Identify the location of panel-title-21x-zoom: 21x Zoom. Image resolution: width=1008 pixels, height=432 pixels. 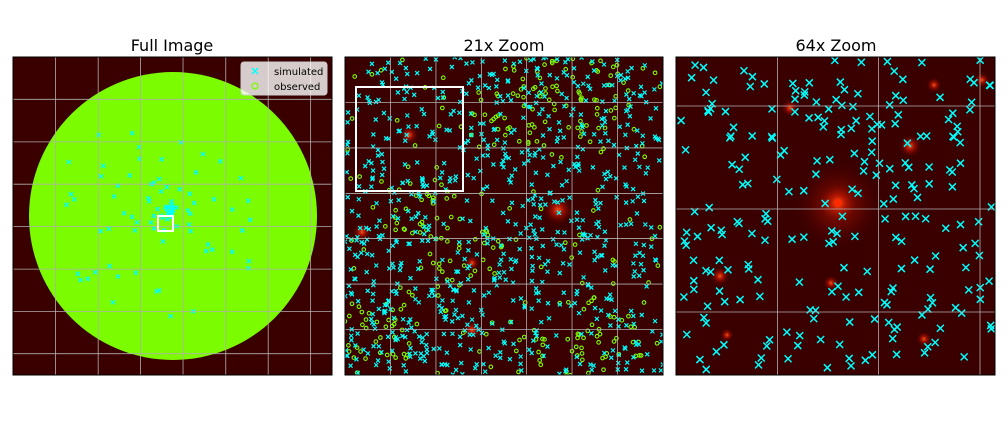
(503, 45).